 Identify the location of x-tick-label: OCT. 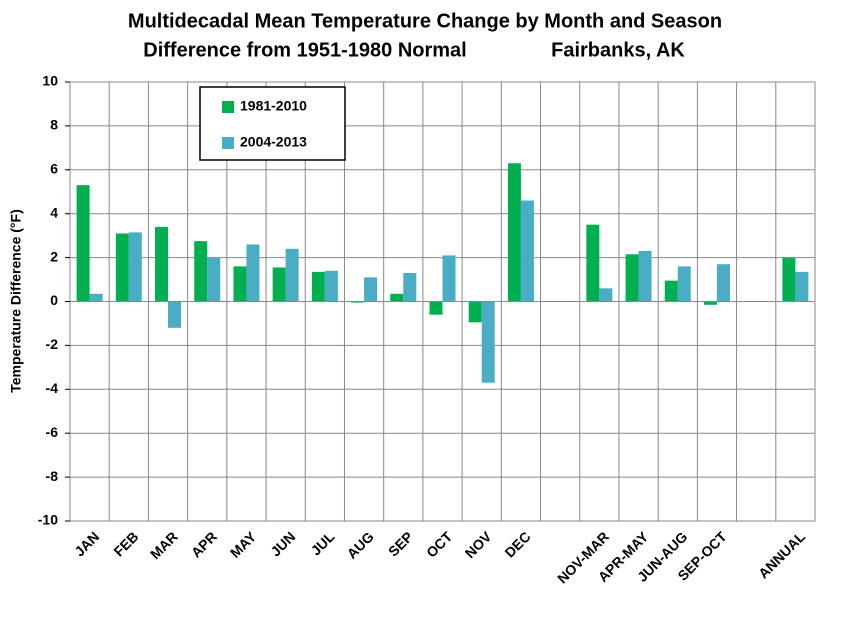
(439, 544).